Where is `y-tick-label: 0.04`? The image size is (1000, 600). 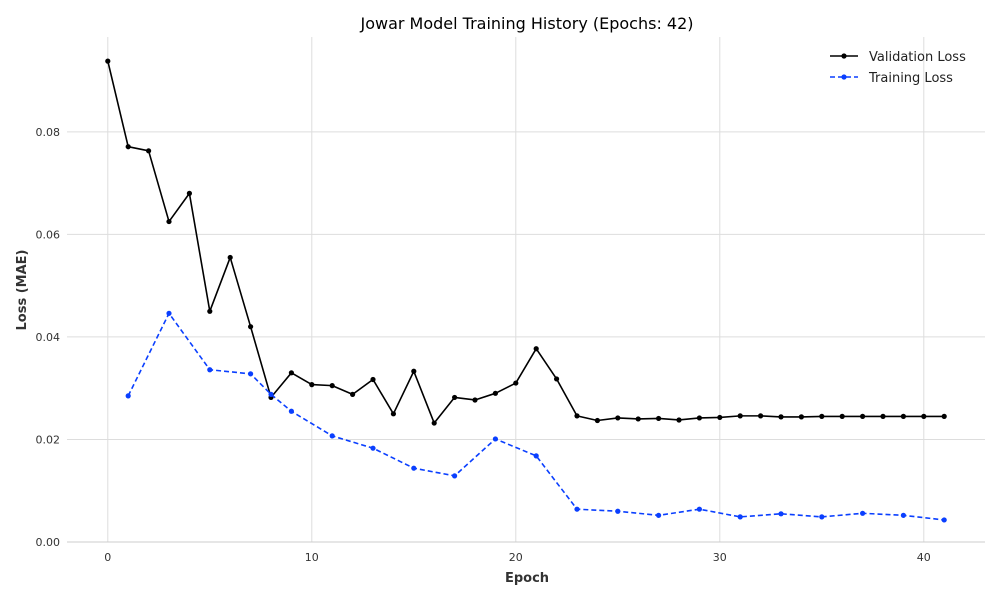 y-tick-label: 0.04 is located at coordinates (48, 337).